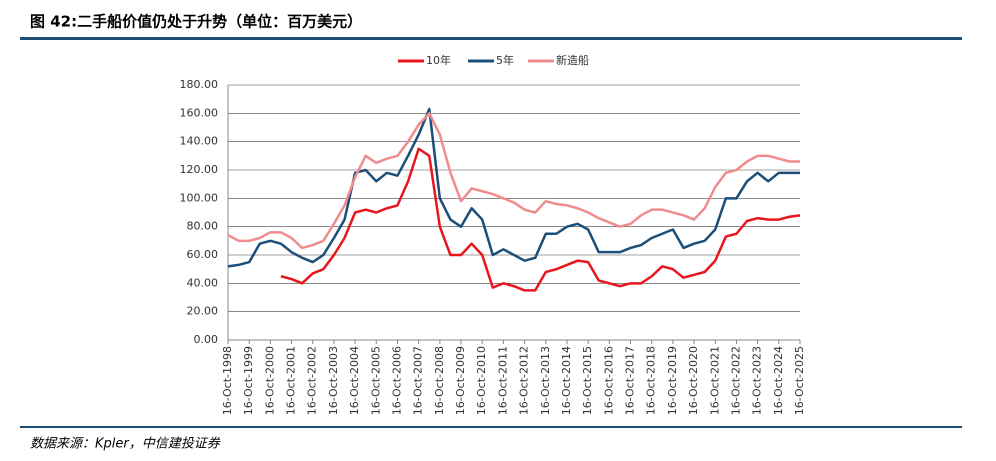 The image size is (996, 461). Describe the element at coordinates (778, 380) in the screenshot. I see `x-tick-label: 16-Oct-2024` at that location.